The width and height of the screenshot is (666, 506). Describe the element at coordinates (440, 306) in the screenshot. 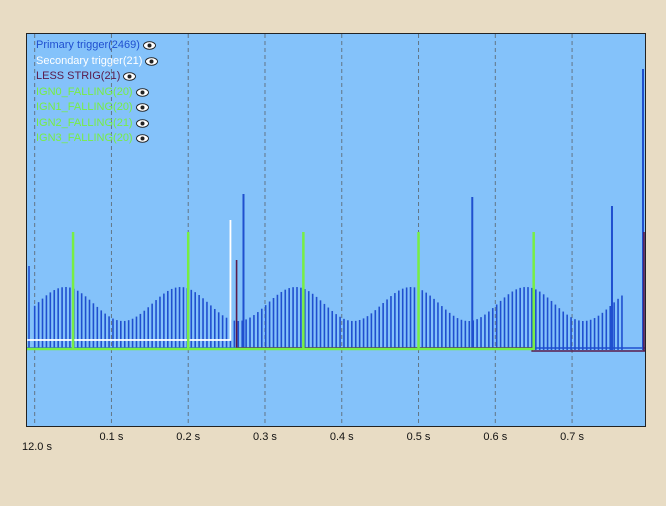

I see `less-strig-line` at that location.